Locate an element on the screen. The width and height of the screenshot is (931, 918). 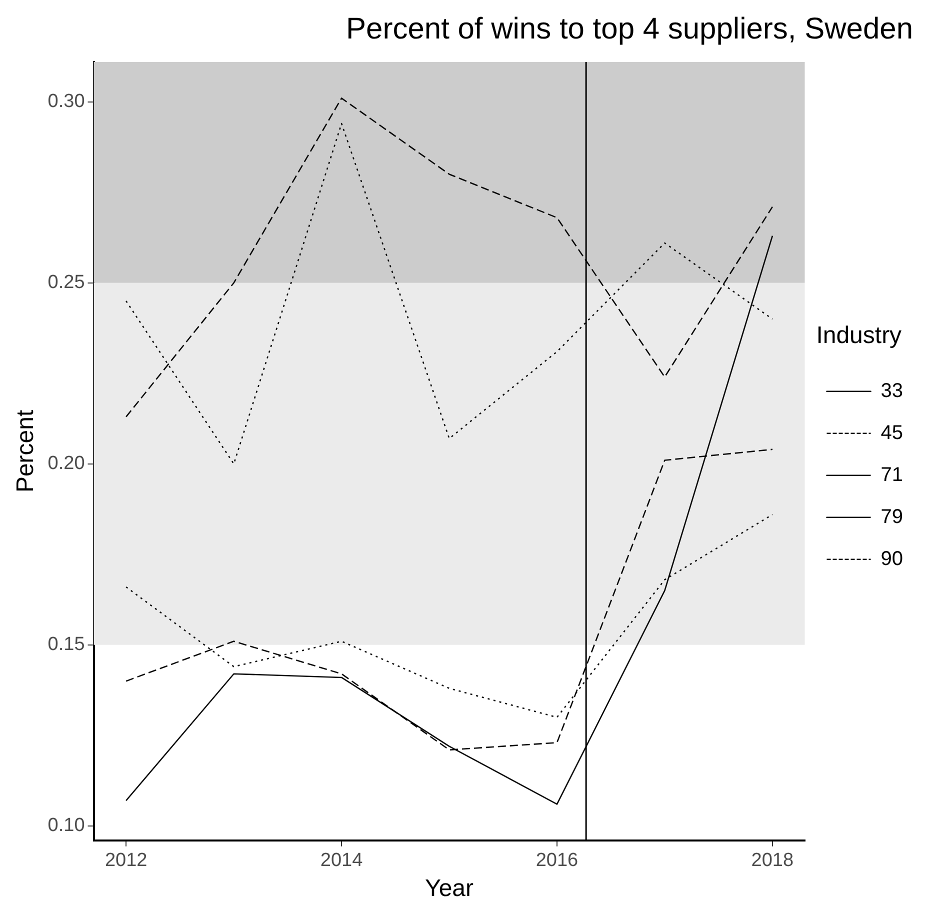
legend-label: 90 is located at coordinates (892, 559).